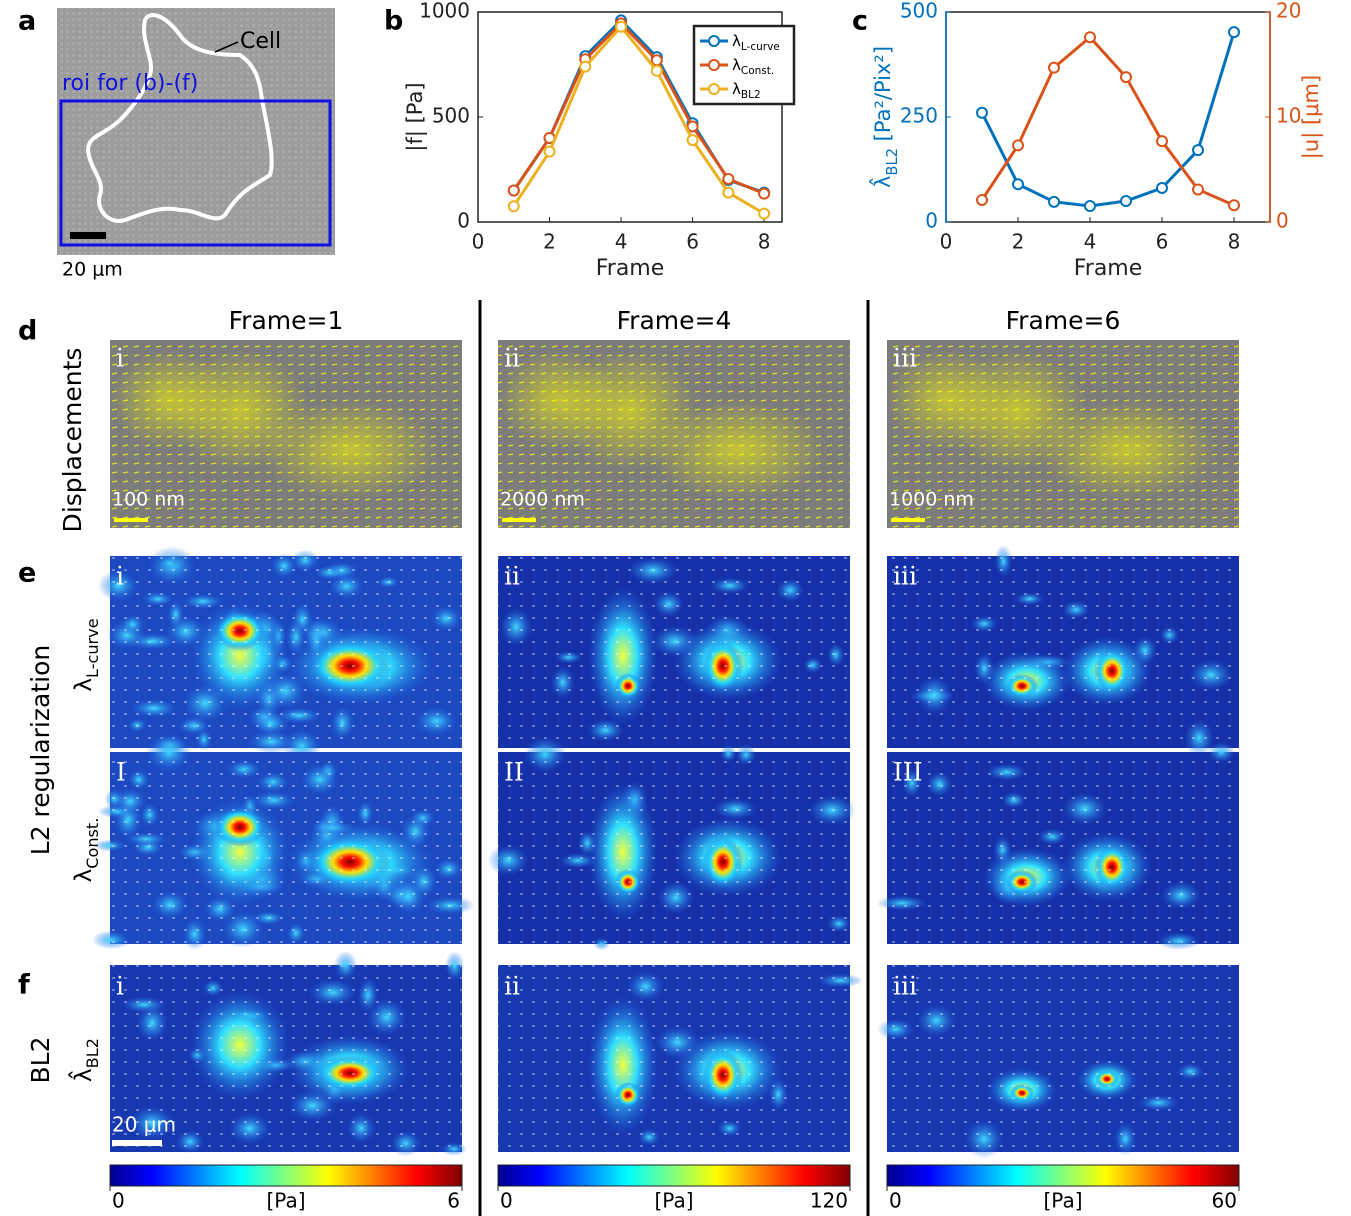 This screenshot has width=1351, height=1216. Describe the element at coordinates (884, 117) in the screenshot. I see `y-axis-label: λ̂BL2 [Pa²/Pix²]` at that location.